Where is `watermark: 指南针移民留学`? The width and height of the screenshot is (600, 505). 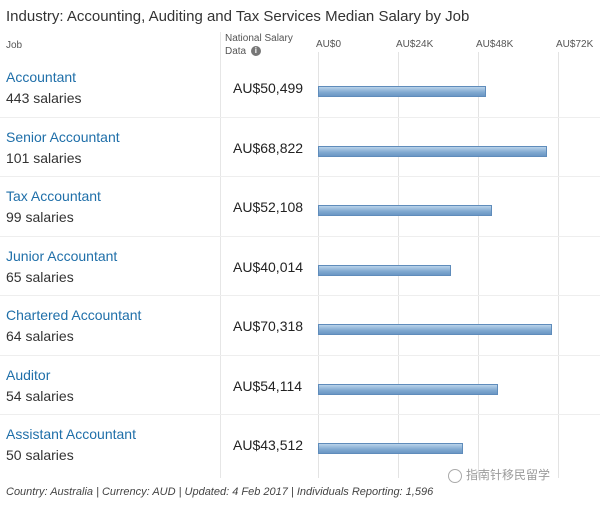
watermark: 指南针移民留学 is located at coordinates (499, 474).